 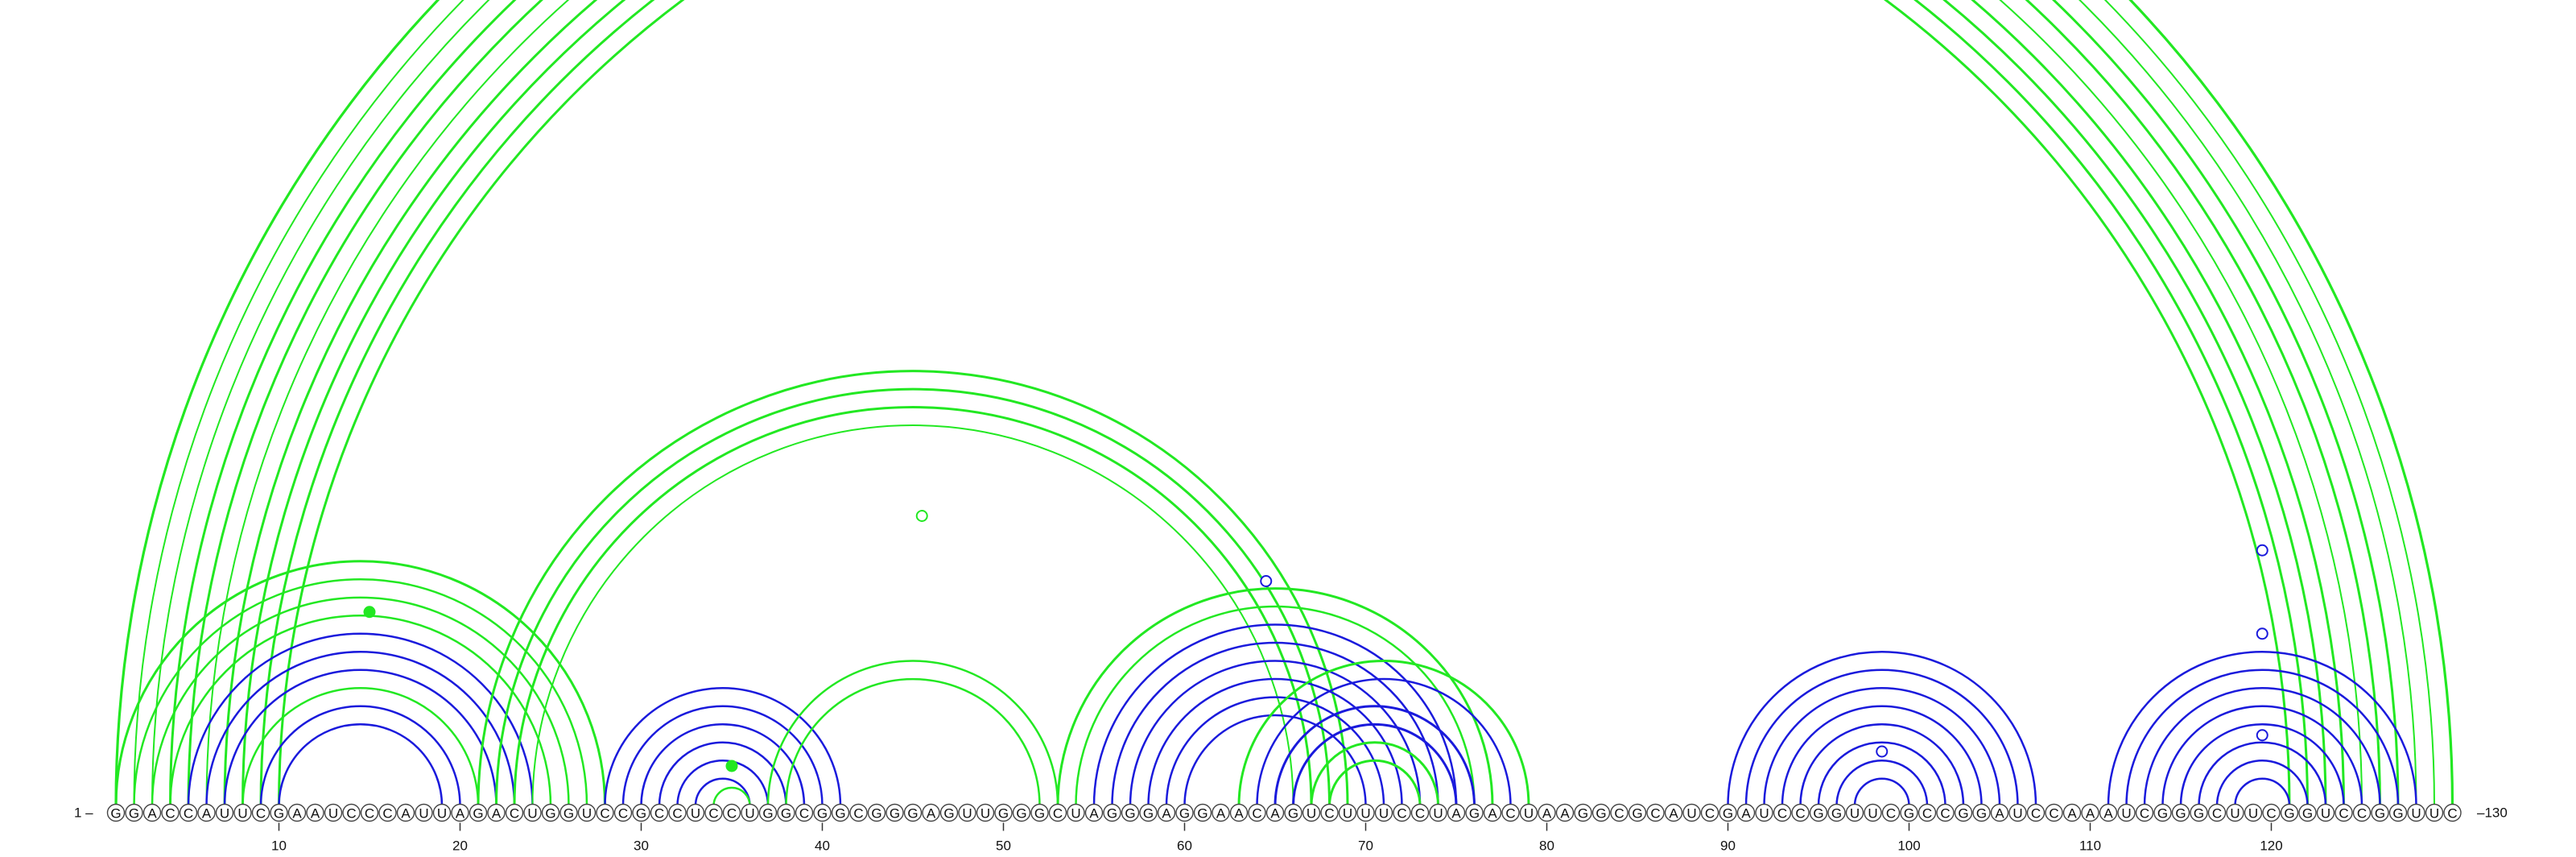 What do you see at coordinates (641, 812) in the screenshot?
I see `nucleotide-30: G` at bounding box center [641, 812].